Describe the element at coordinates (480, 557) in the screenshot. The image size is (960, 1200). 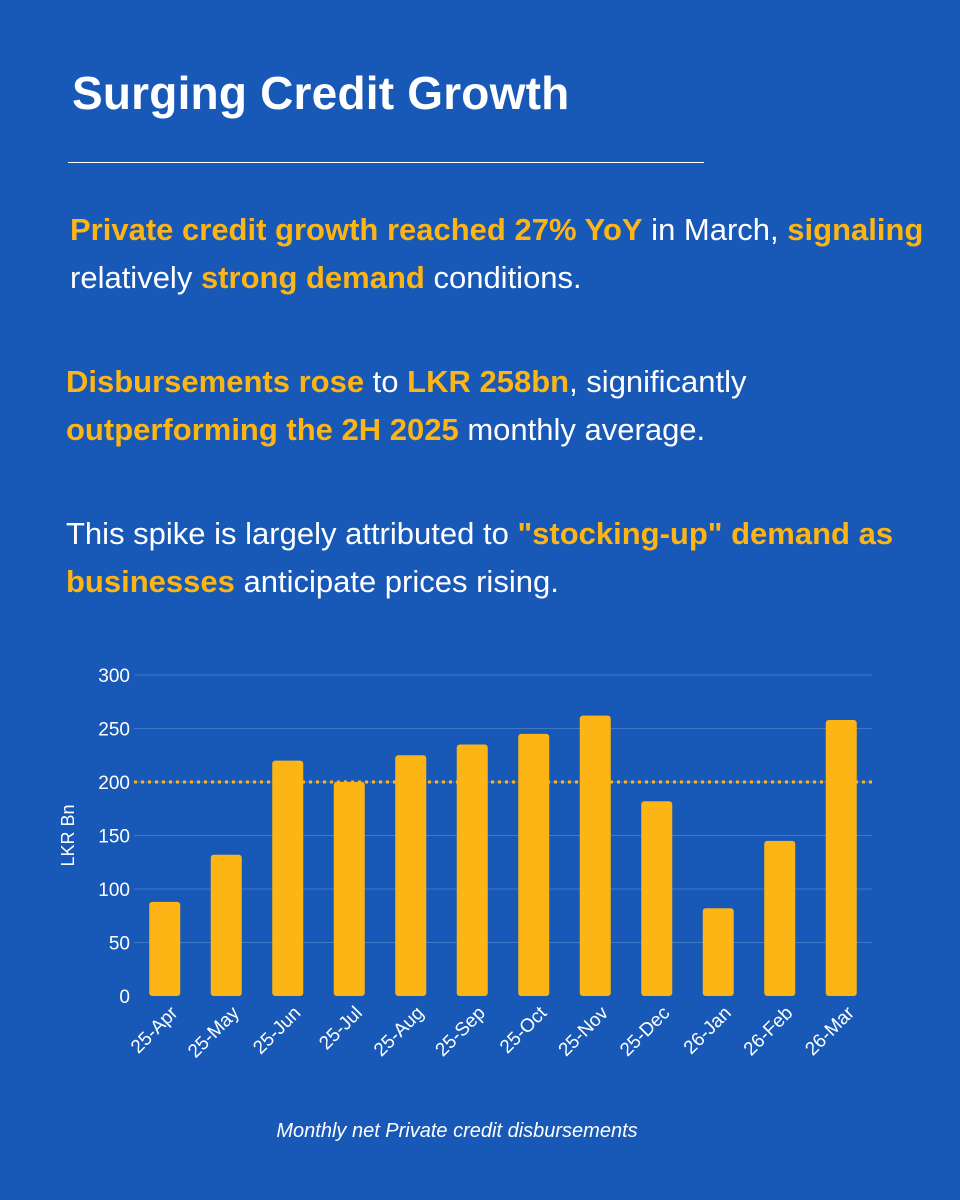
I see `highlight-text: "stocking-up" demand as businesses` at that location.